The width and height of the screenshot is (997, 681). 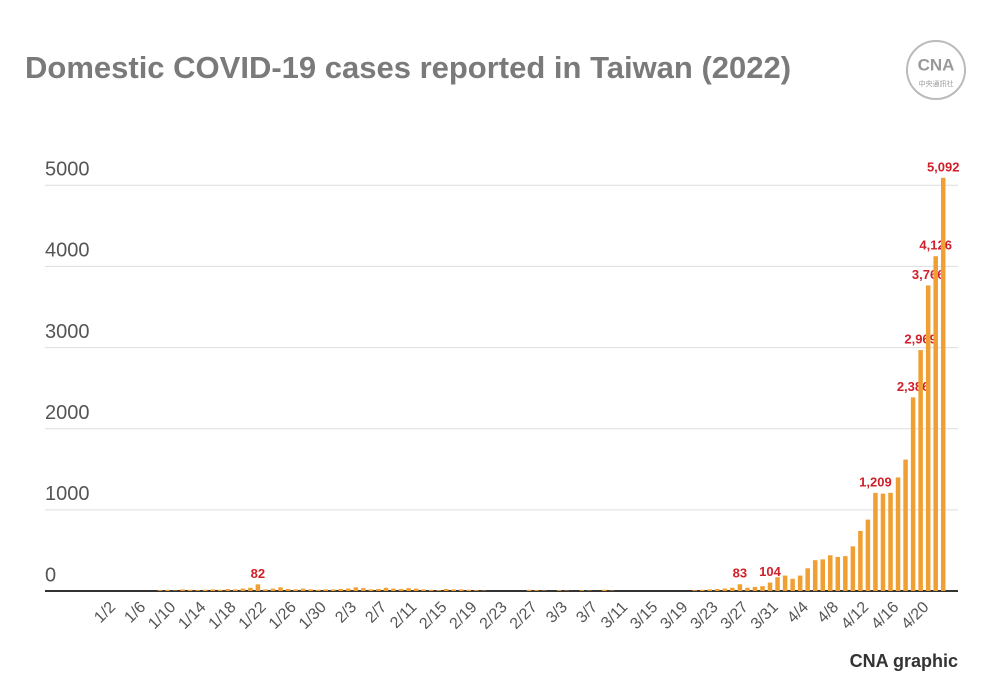 I want to click on y-tick-label: 2000, so click(x=67, y=413).